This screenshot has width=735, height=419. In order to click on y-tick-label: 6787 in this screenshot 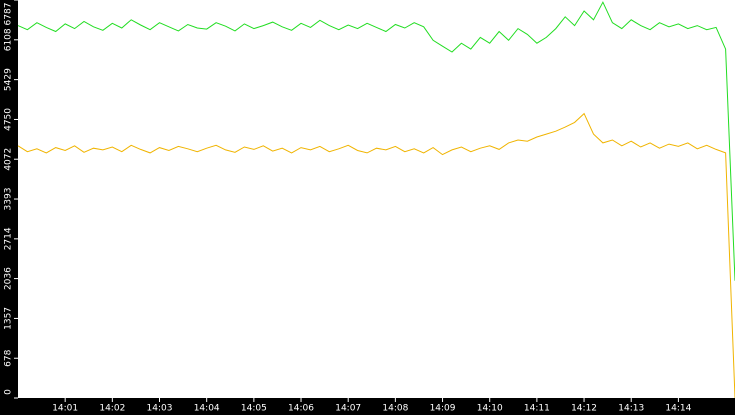, I will do `click(9, 14)`.